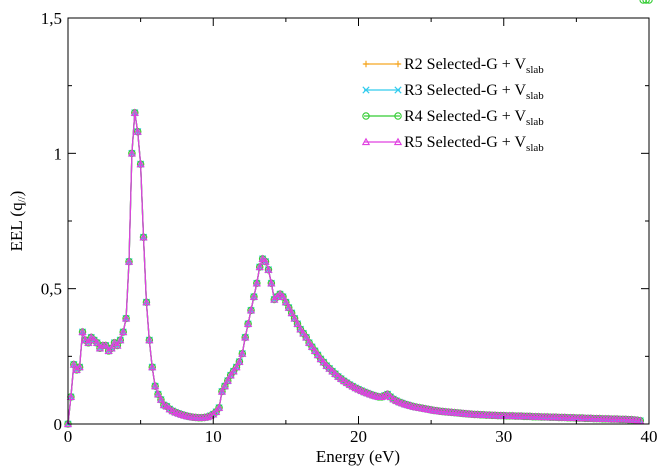 The width and height of the screenshot is (660, 468). I want to click on legend-item: R2 Selected-G + Vslab, so click(453, 66).